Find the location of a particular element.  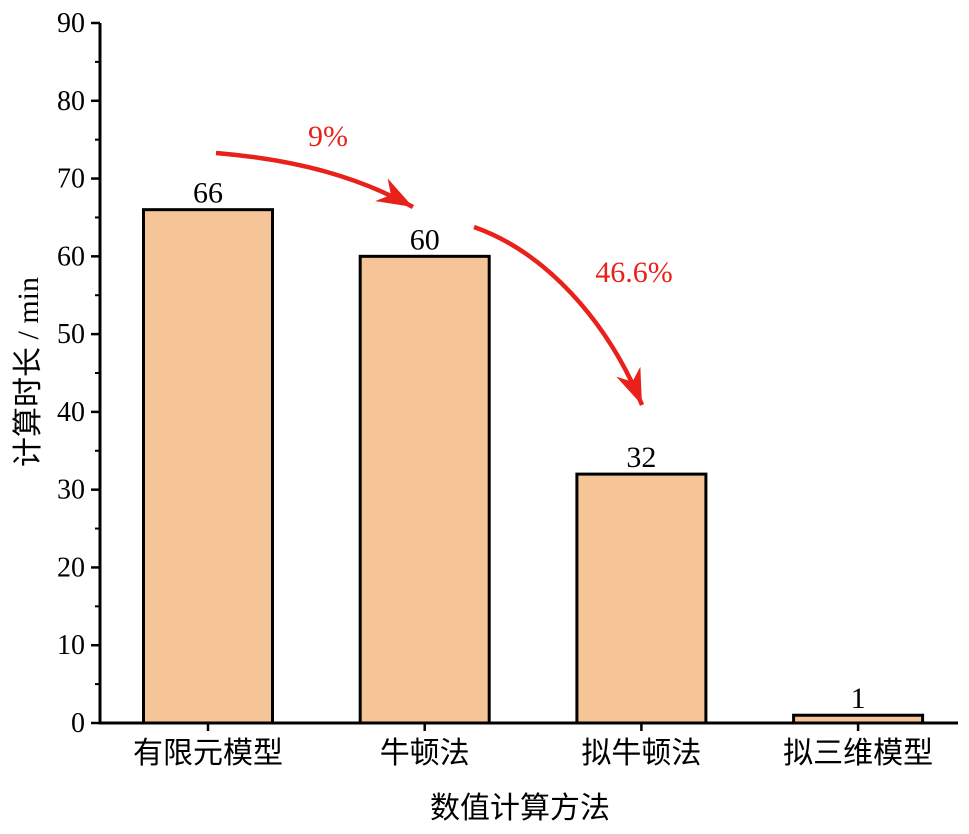

y-tick-label-90: 90 is located at coordinates (71, 23).